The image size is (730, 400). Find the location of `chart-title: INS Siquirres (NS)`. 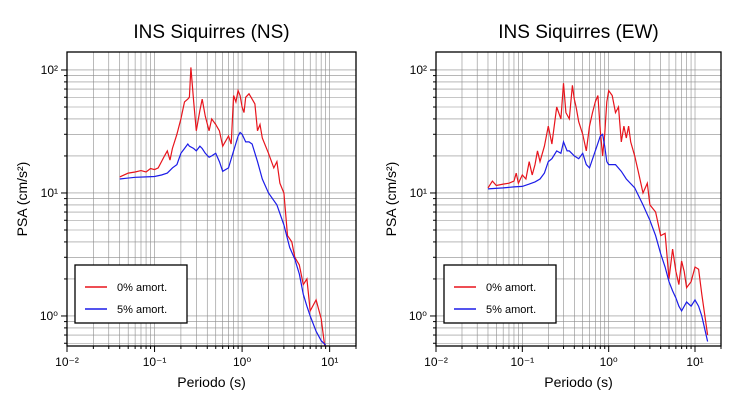

chart-title: INS Siquirres (NS) is located at coordinates (211, 32).